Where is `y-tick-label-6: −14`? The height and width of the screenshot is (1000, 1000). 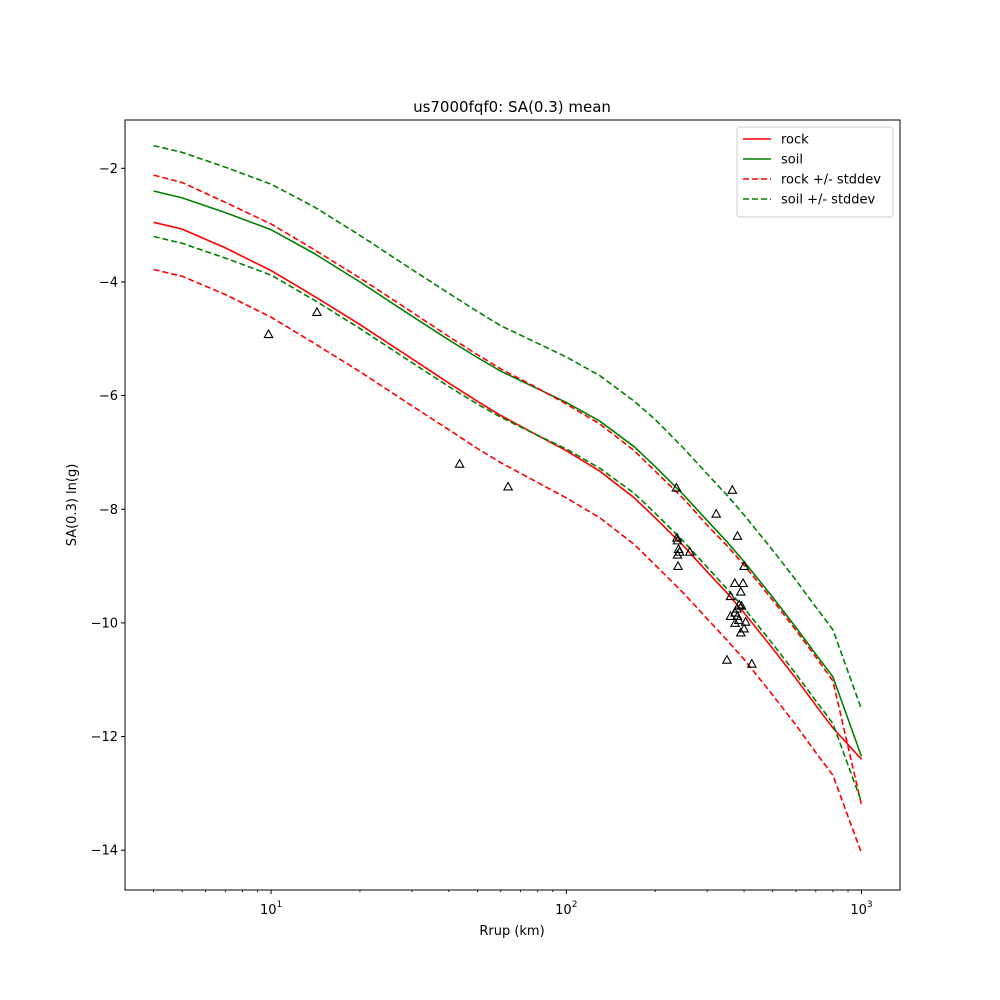 y-tick-label-6: −14 is located at coordinates (104, 851).